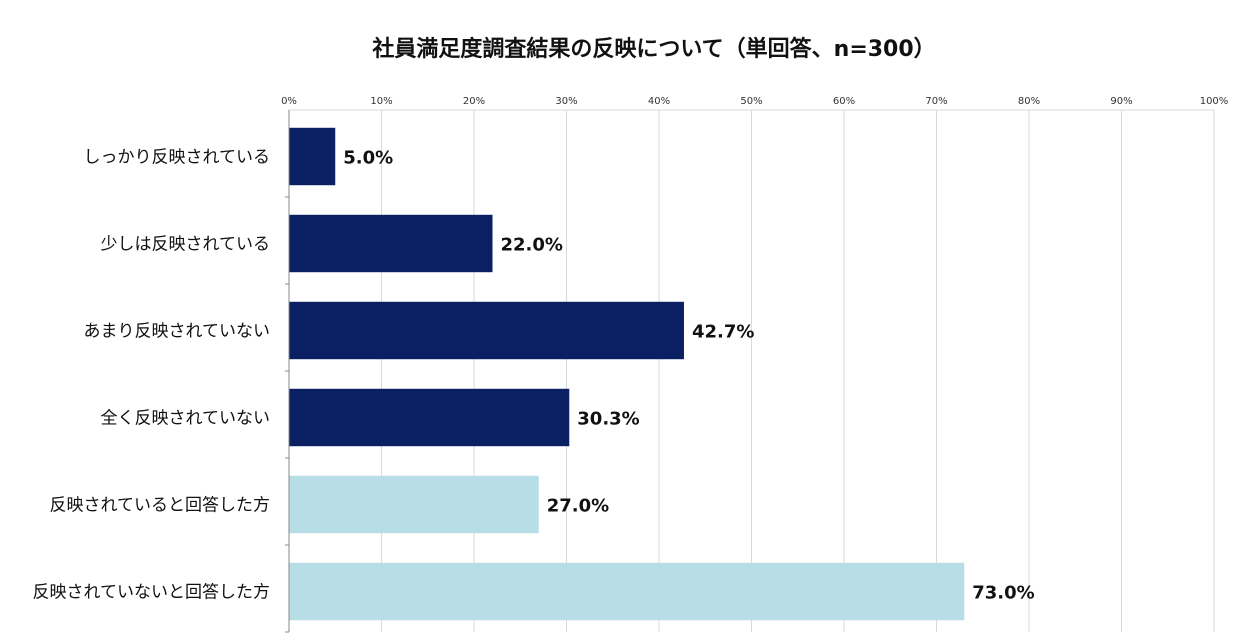 The width and height of the screenshot is (1241, 642). What do you see at coordinates (578, 506) in the screenshot?
I see `value-label: 27.0%` at bounding box center [578, 506].